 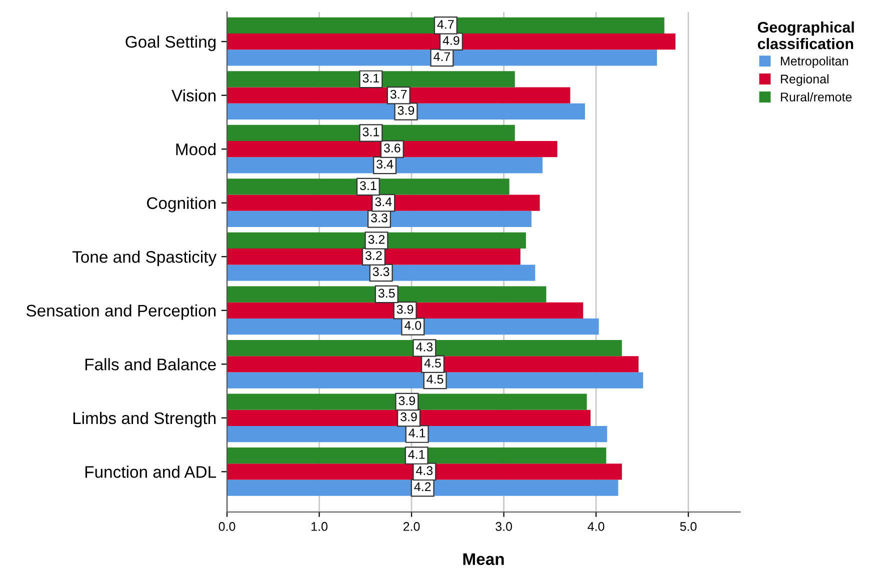 What do you see at coordinates (194, 95) in the screenshot?
I see `y-tick-label: Vision` at bounding box center [194, 95].